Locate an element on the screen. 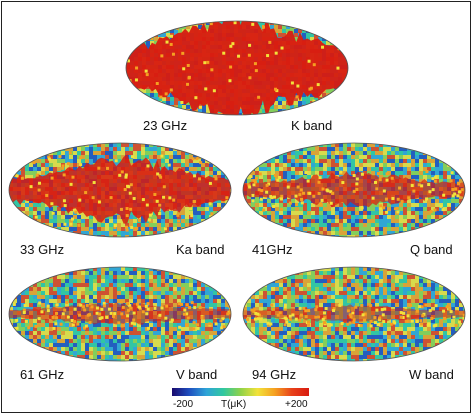 The height and width of the screenshot is (416, 474). map-q-band-label: Q band is located at coordinates (431, 249).